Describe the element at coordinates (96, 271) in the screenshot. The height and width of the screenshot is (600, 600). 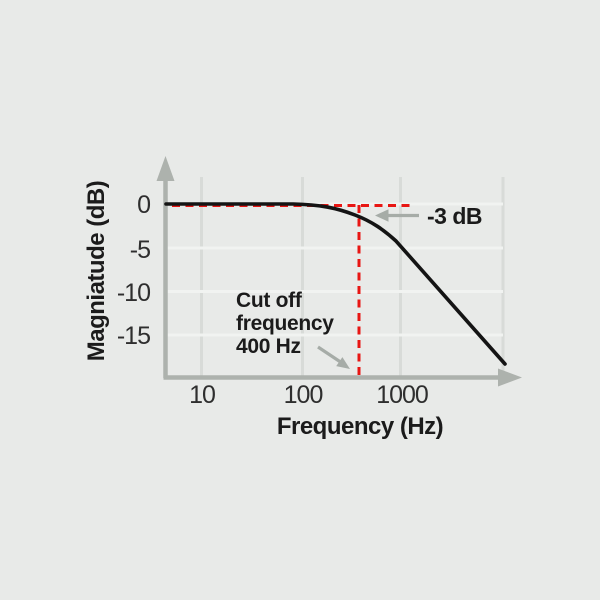
I see `y-axis-label: Magniatude (dB)` at that location.